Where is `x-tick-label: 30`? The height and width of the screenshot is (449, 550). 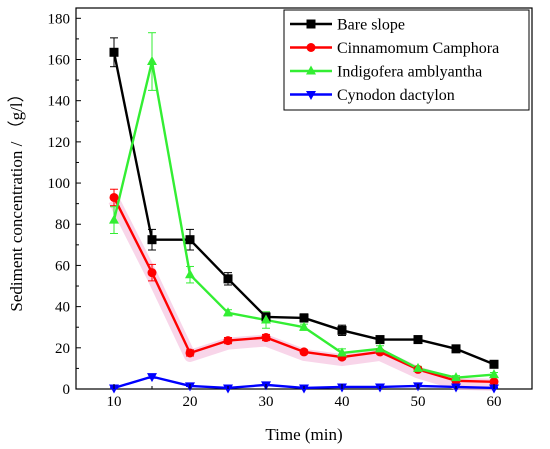 x-tick-label: 30 is located at coordinates (266, 402).